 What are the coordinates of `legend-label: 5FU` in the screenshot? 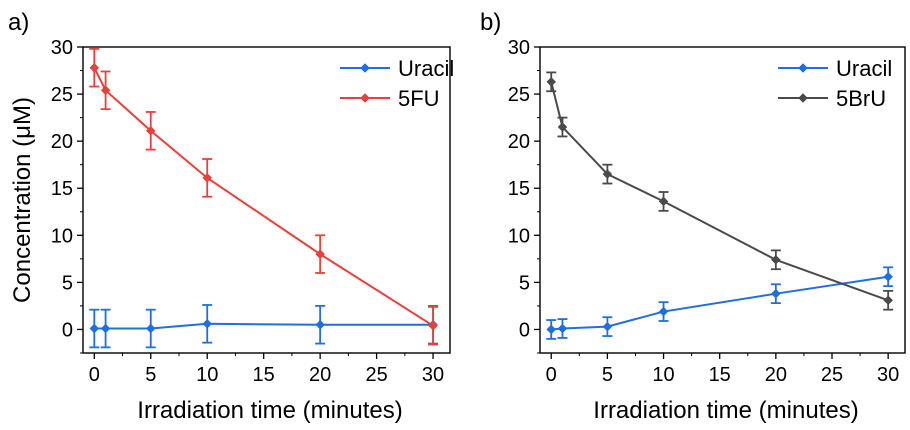 It's located at (419, 98).